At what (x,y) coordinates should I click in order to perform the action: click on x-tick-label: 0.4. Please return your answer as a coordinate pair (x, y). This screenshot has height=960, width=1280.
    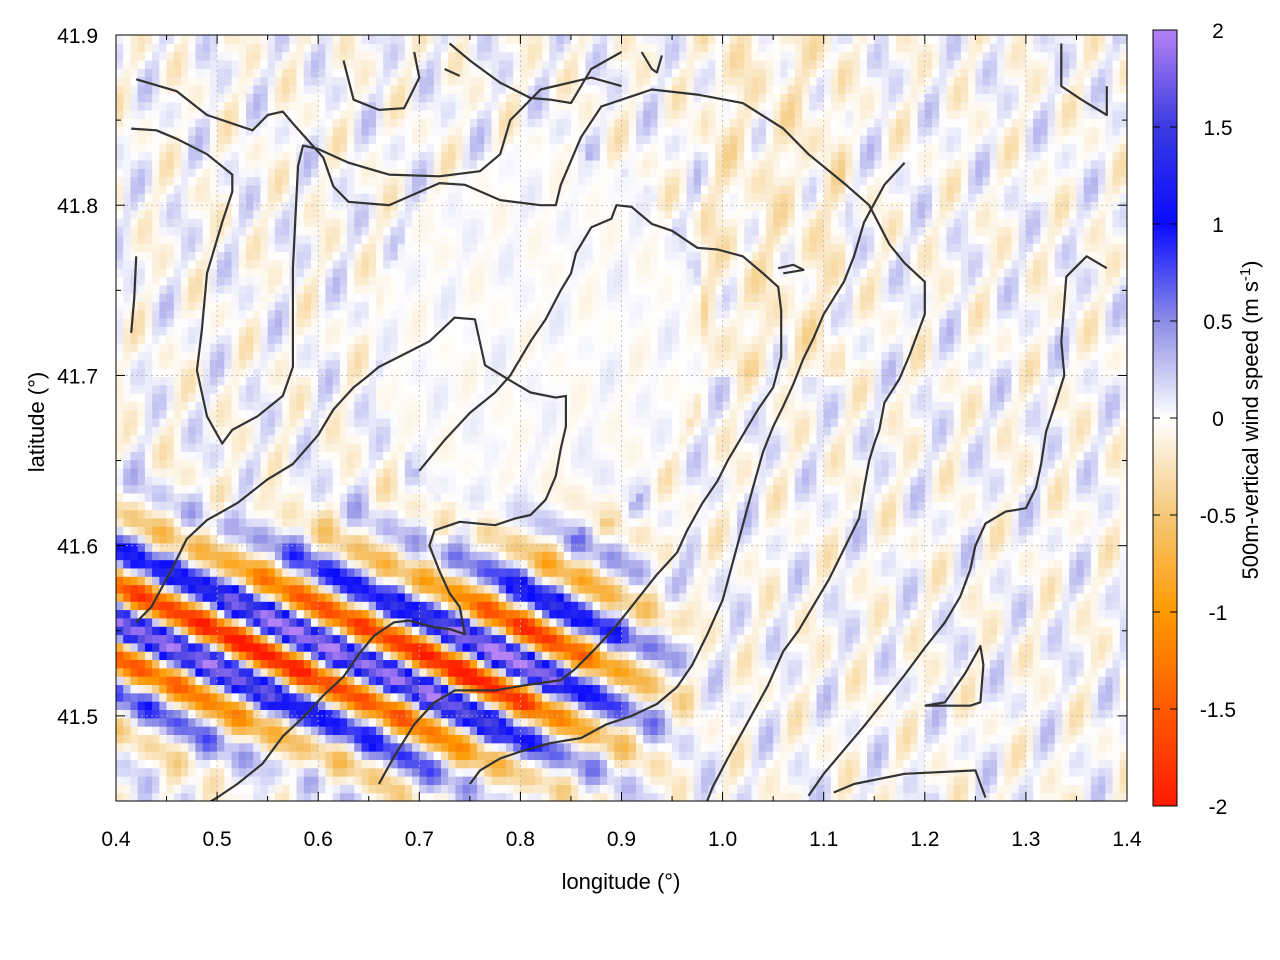
    Looking at the image, I should click on (116, 839).